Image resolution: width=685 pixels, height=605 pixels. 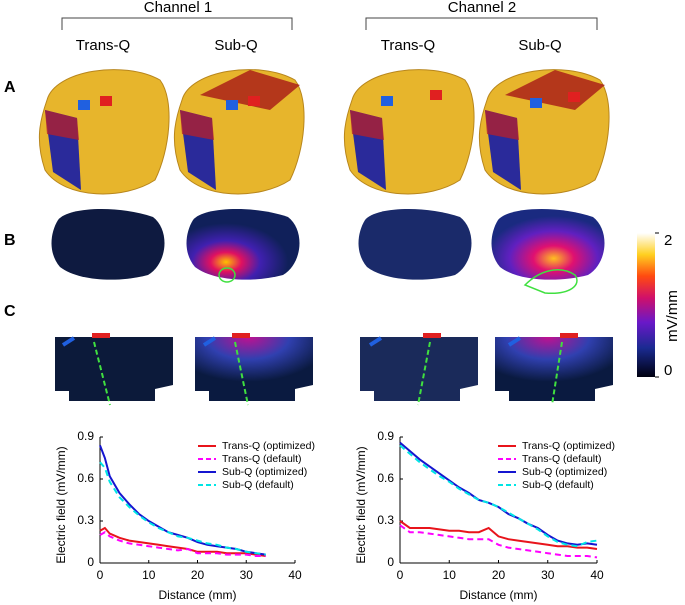 I want to click on colorbar, so click(x=646, y=305).